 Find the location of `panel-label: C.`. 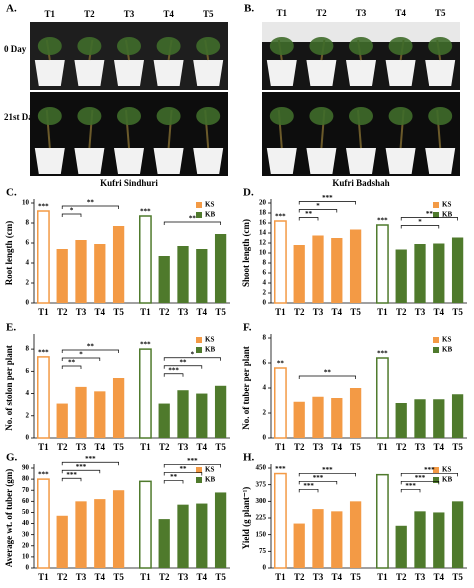

panel-label: C. is located at coordinates (11, 193).